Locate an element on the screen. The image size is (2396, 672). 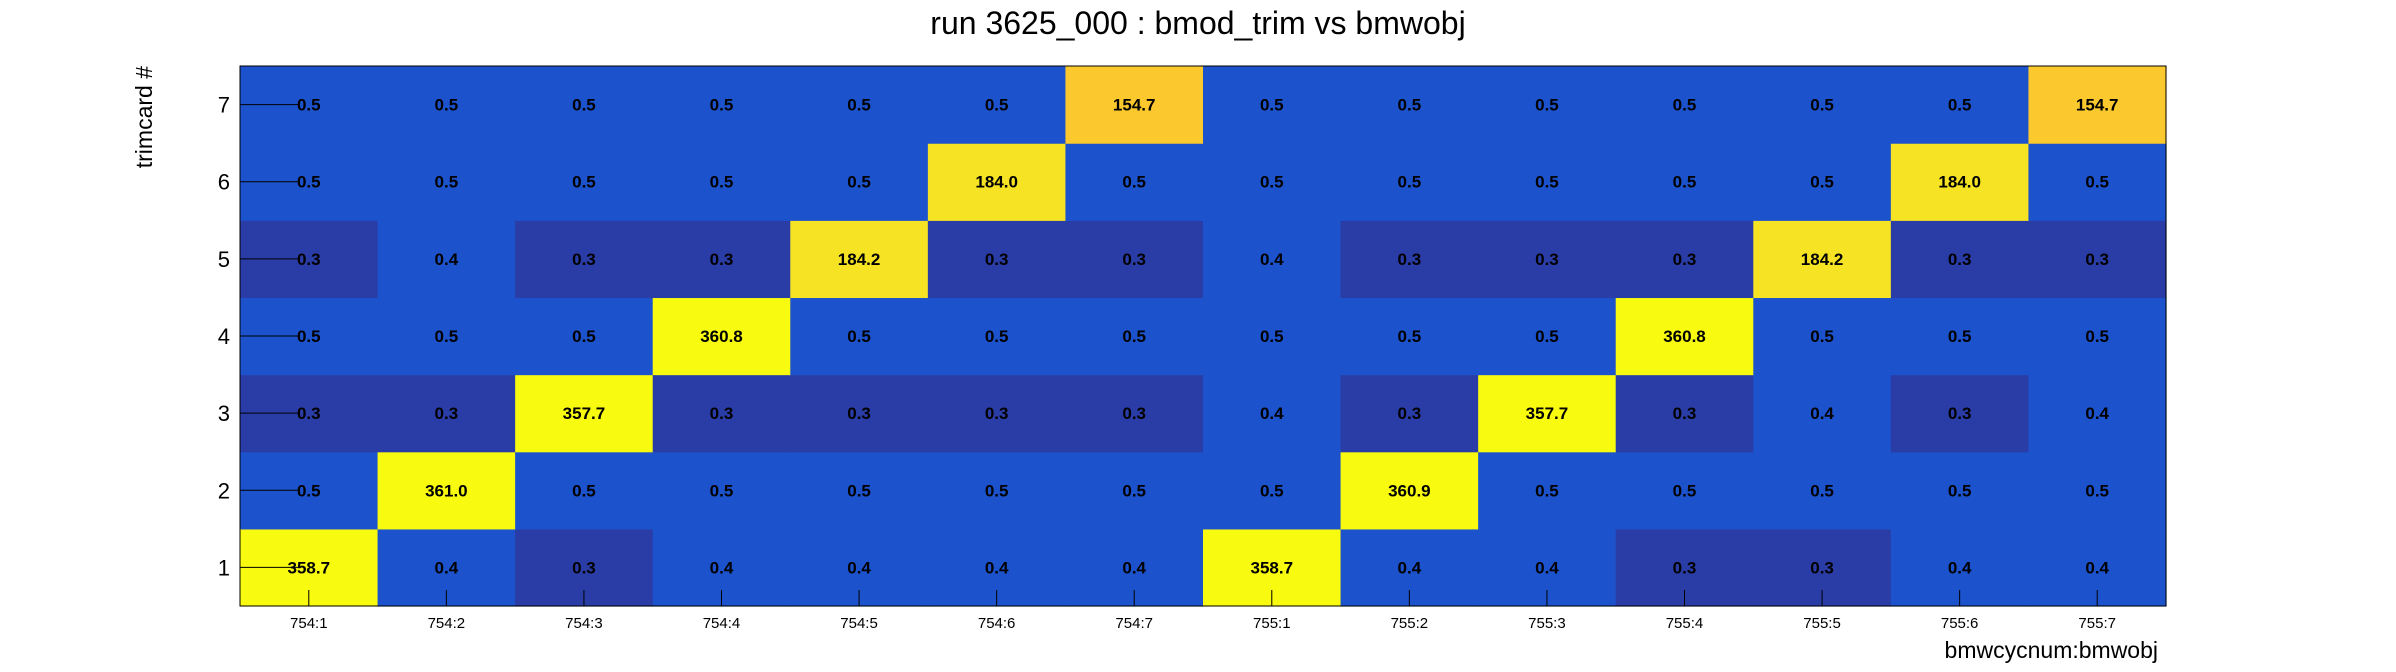
cell-value-label: 358.7 is located at coordinates (1272, 567).